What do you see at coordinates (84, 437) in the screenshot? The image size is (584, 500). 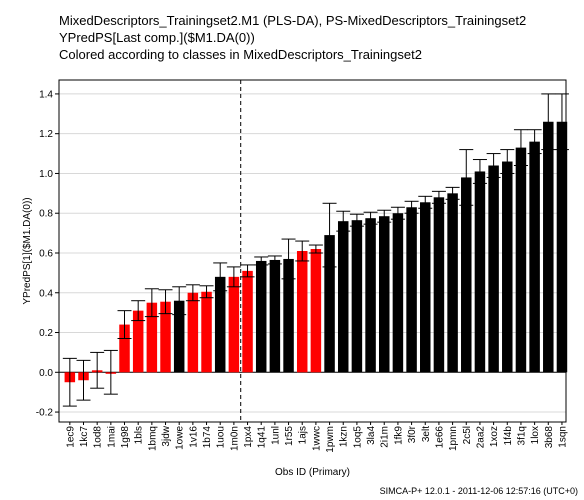 I see `x-tick-label-1kc7: 1kc7` at bounding box center [84, 437].